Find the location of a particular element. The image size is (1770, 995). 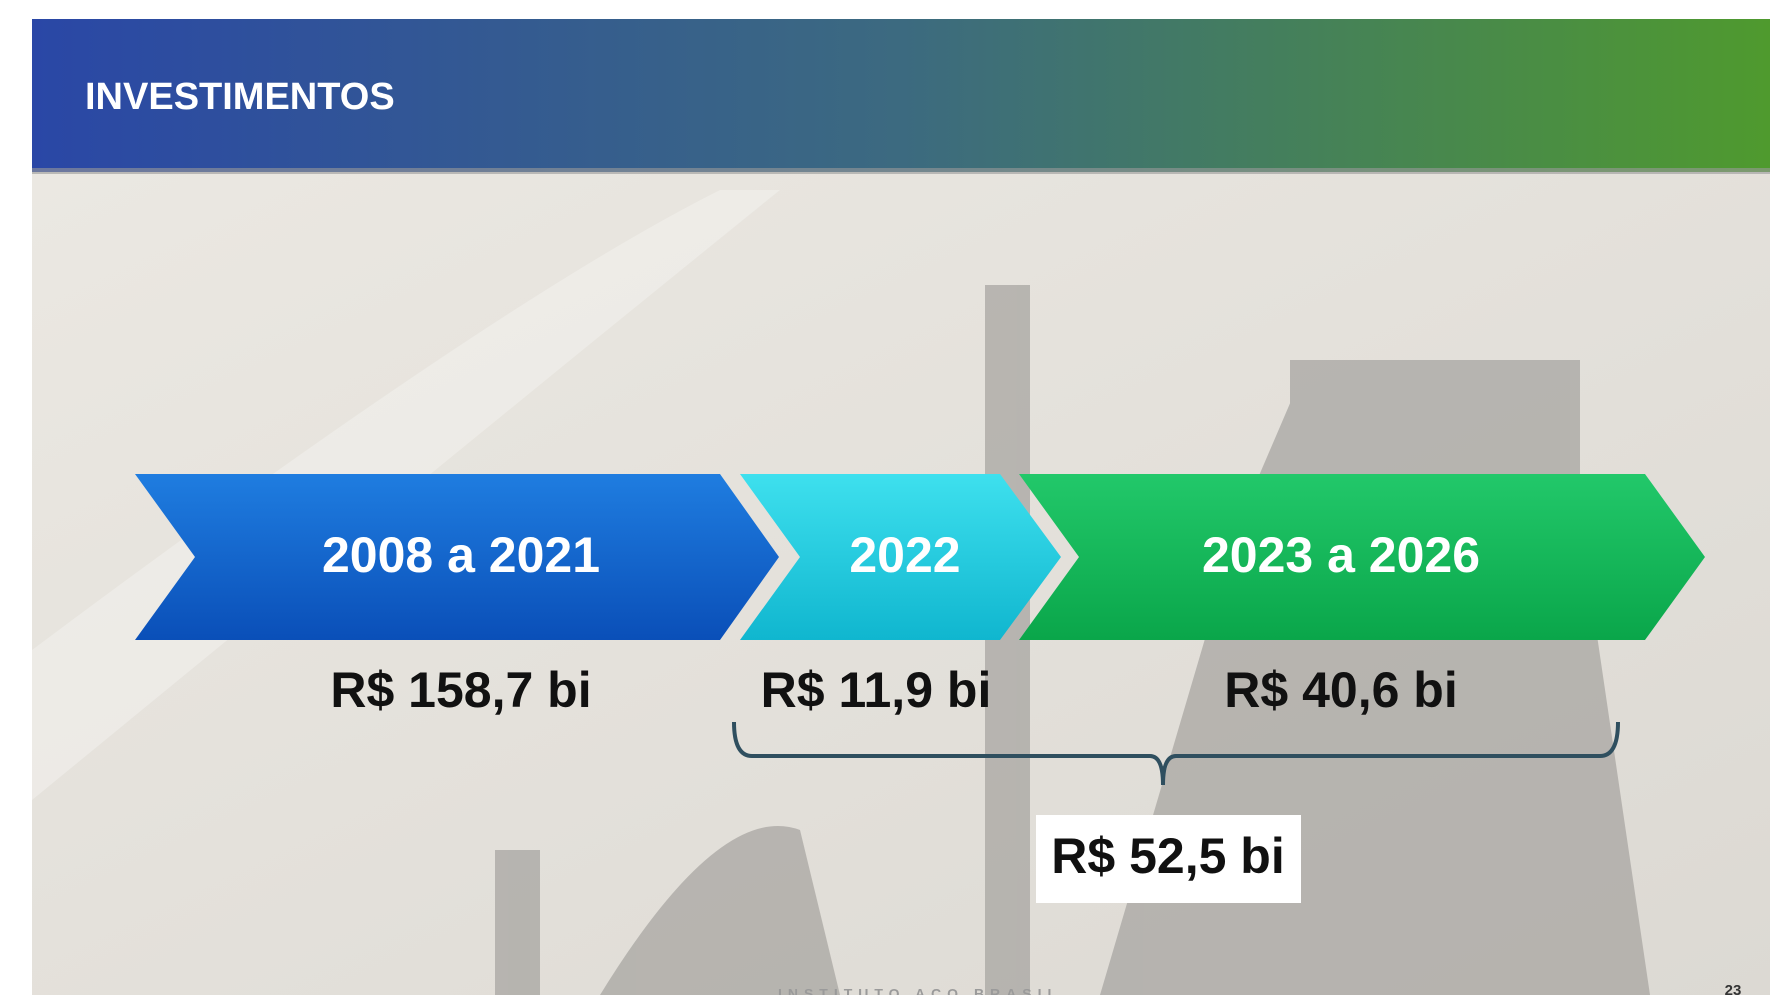

slide-title: INVESTIMENTOS is located at coordinates (240, 97).